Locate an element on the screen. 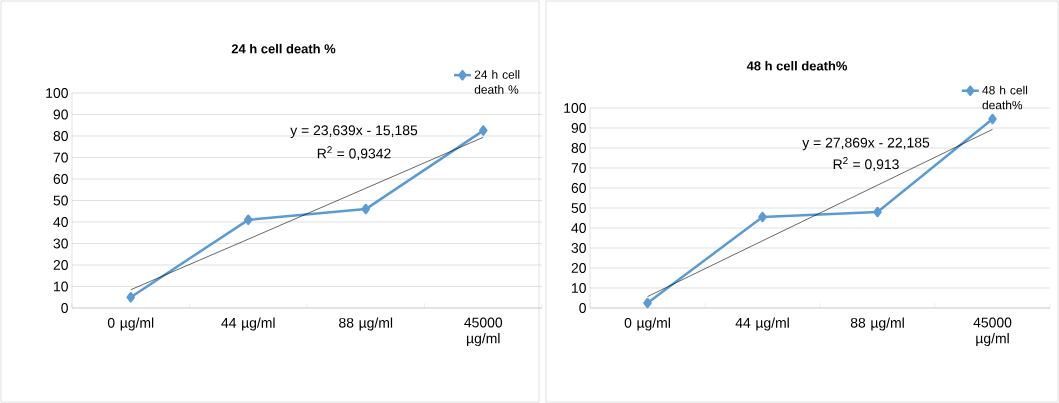 This screenshot has width=1059, height=403. annotation: y = 23,639x - 15,185 is located at coordinates (354, 132).